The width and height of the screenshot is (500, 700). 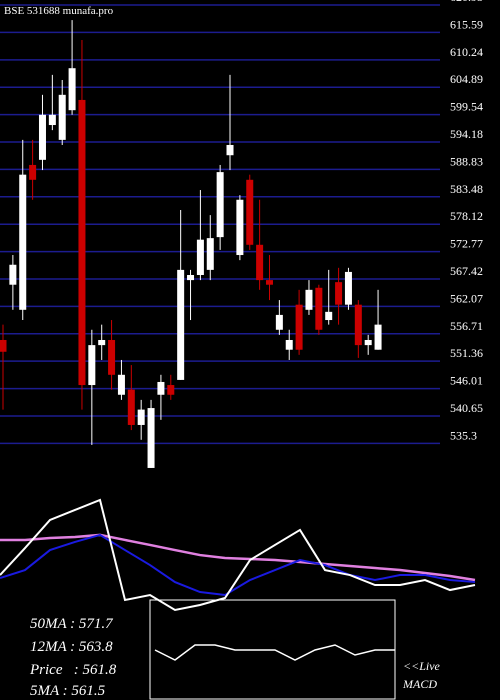 What do you see at coordinates (73, 670) in the screenshot?
I see `legend-entry: Price : 561.8` at bounding box center [73, 670].